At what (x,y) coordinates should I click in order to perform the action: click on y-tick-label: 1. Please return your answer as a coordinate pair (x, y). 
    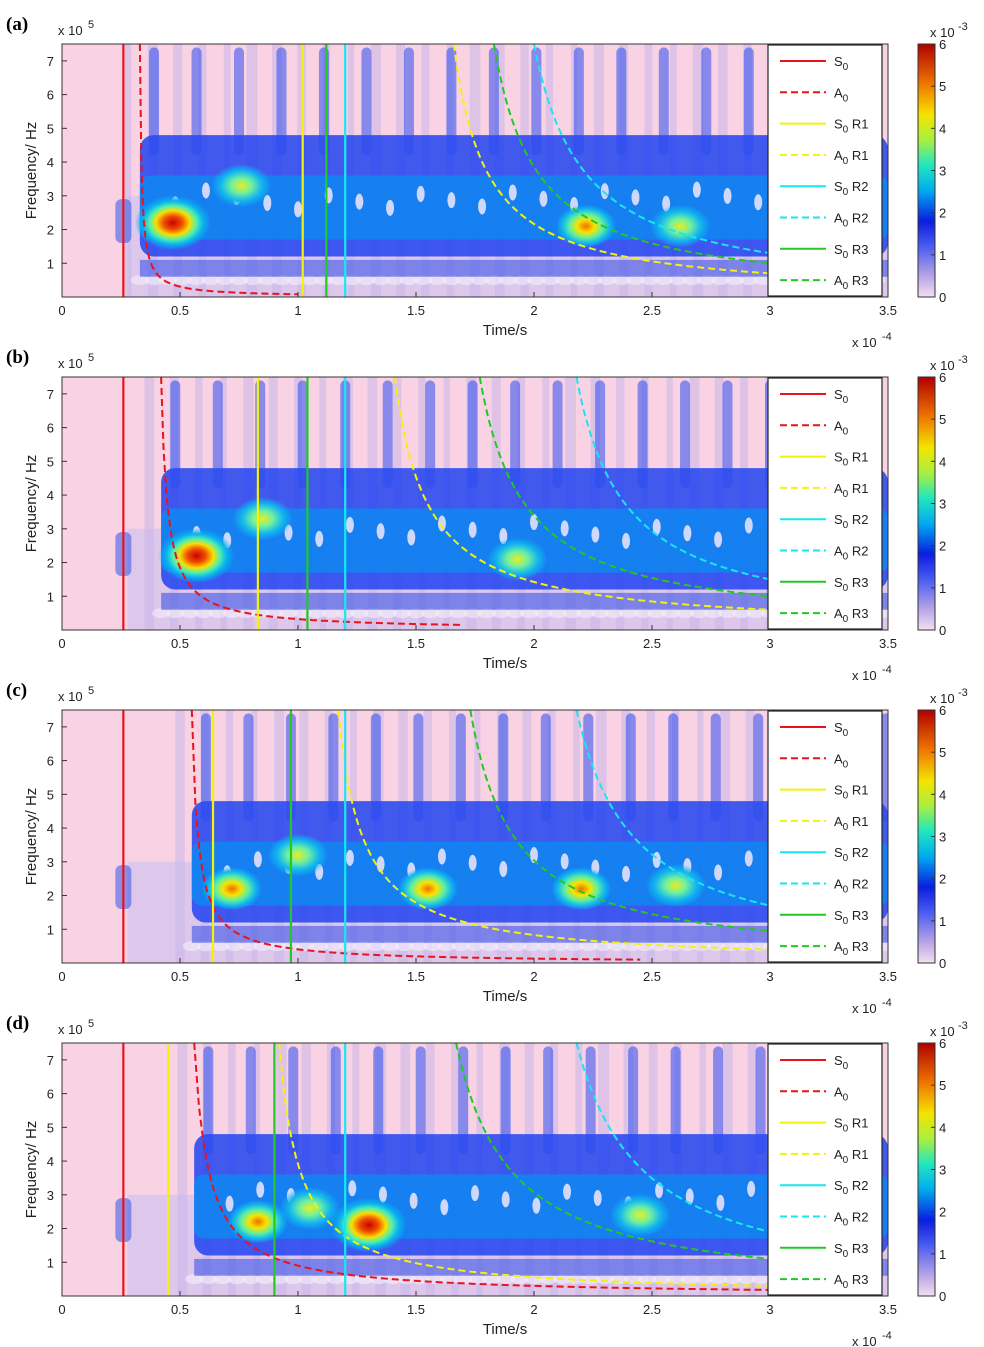
    Looking at the image, I should click on (50, 929).